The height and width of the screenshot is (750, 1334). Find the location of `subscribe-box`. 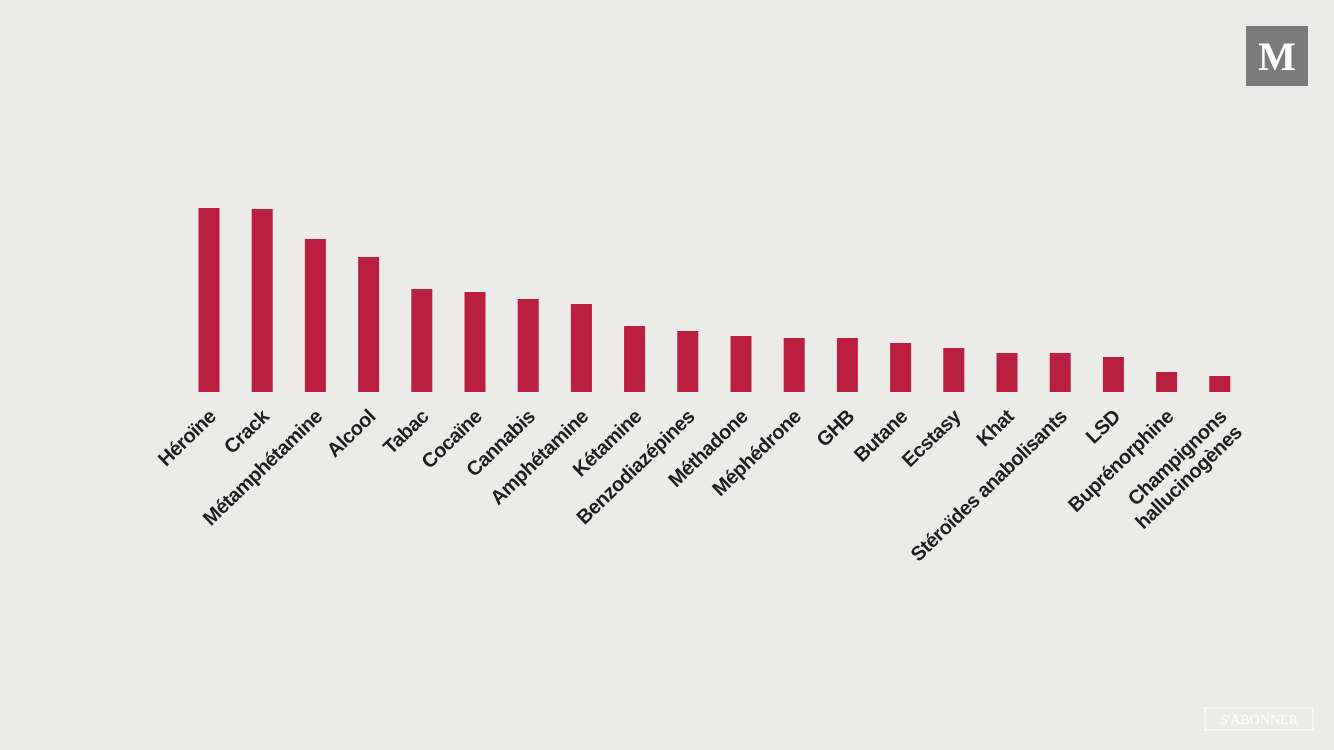

subscribe-box is located at coordinates (1259, 719).